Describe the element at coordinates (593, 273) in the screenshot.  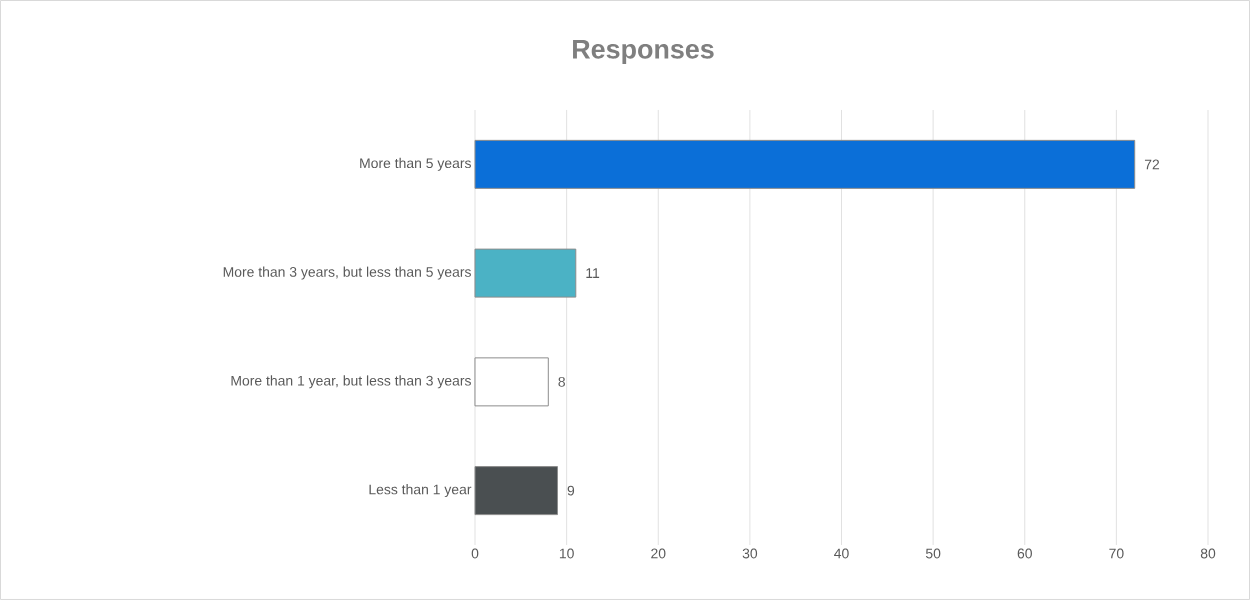
I see `data-label: 11` at that location.